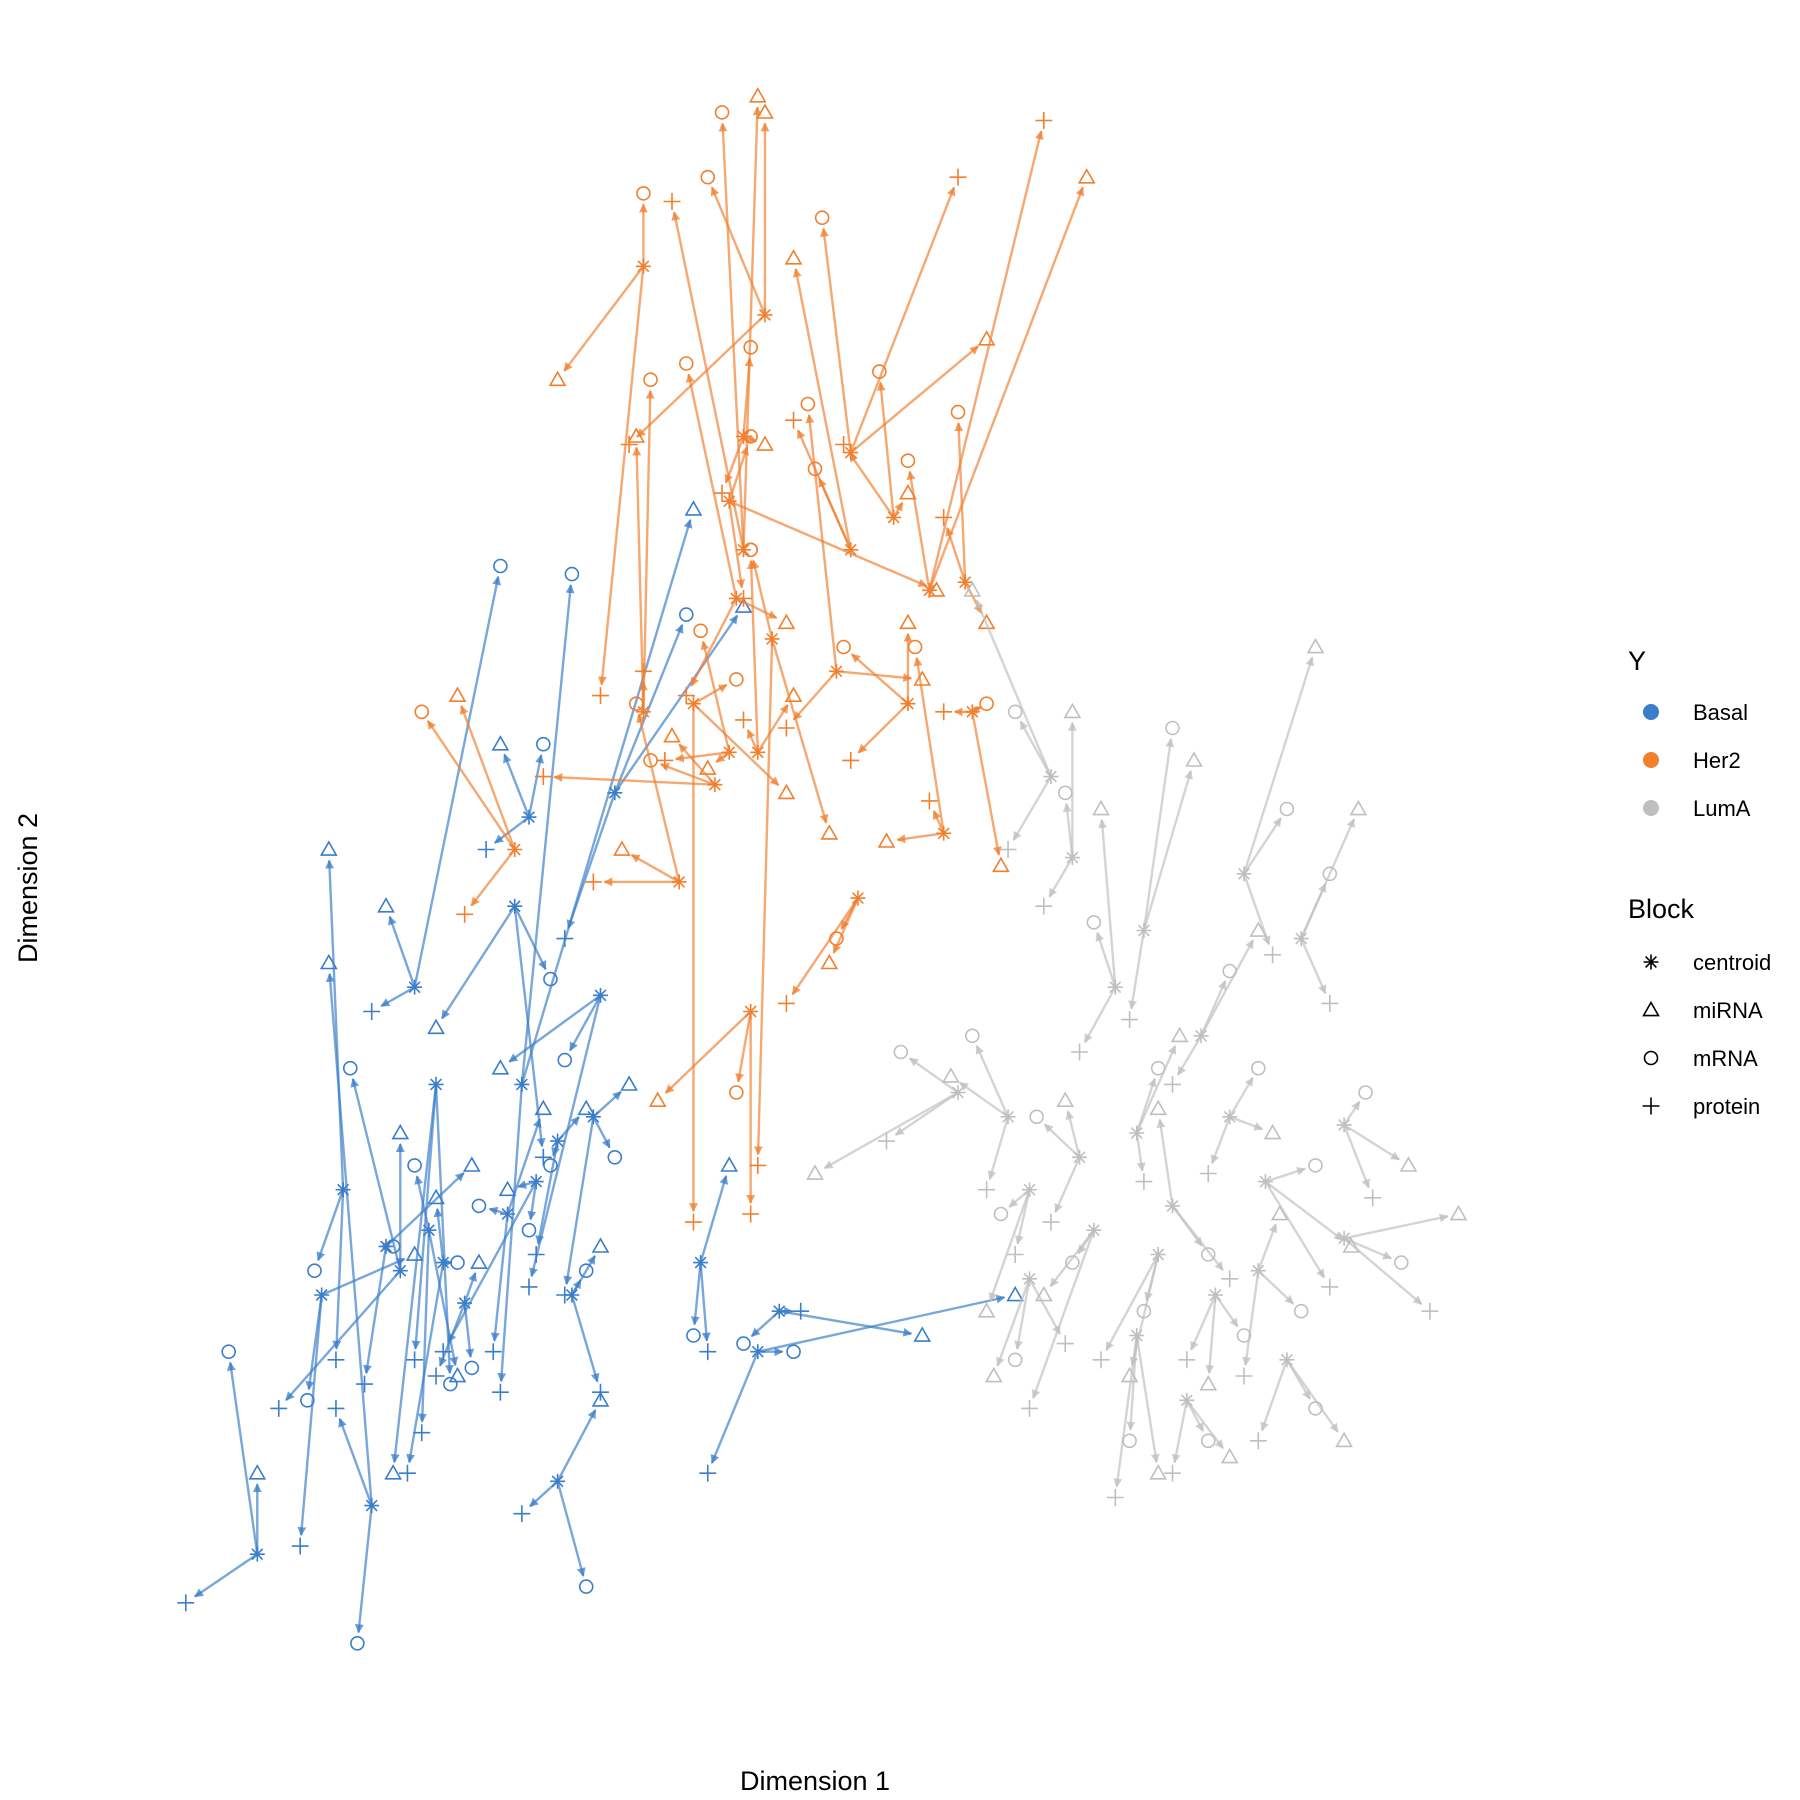 The width and height of the screenshot is (1800, 1800). Describe the element at coordinates (1651, 808) in the screenshot. I see `legend-key-luma` at that location.